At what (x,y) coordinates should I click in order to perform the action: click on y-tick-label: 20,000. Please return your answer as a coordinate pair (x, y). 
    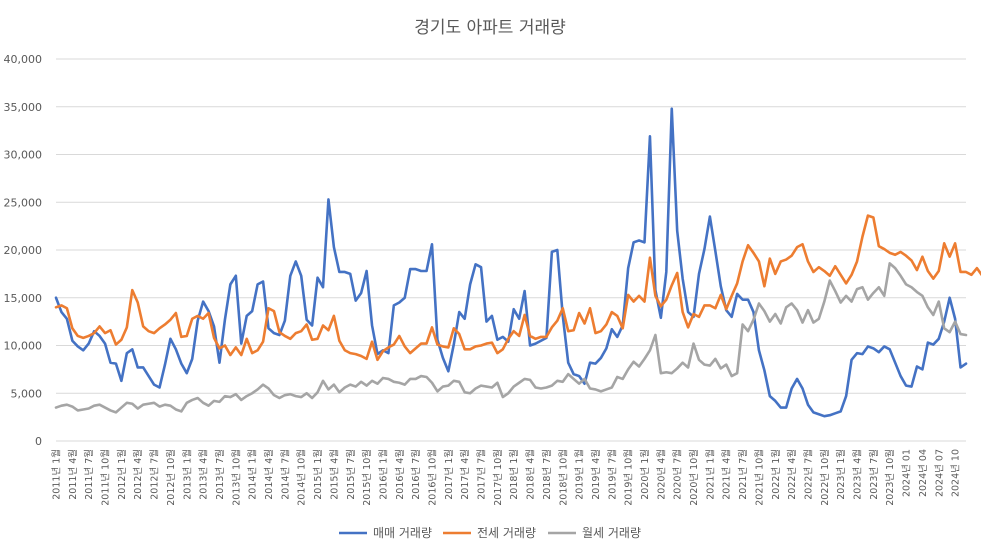
    Looking at the image, I should click on (23, 250).